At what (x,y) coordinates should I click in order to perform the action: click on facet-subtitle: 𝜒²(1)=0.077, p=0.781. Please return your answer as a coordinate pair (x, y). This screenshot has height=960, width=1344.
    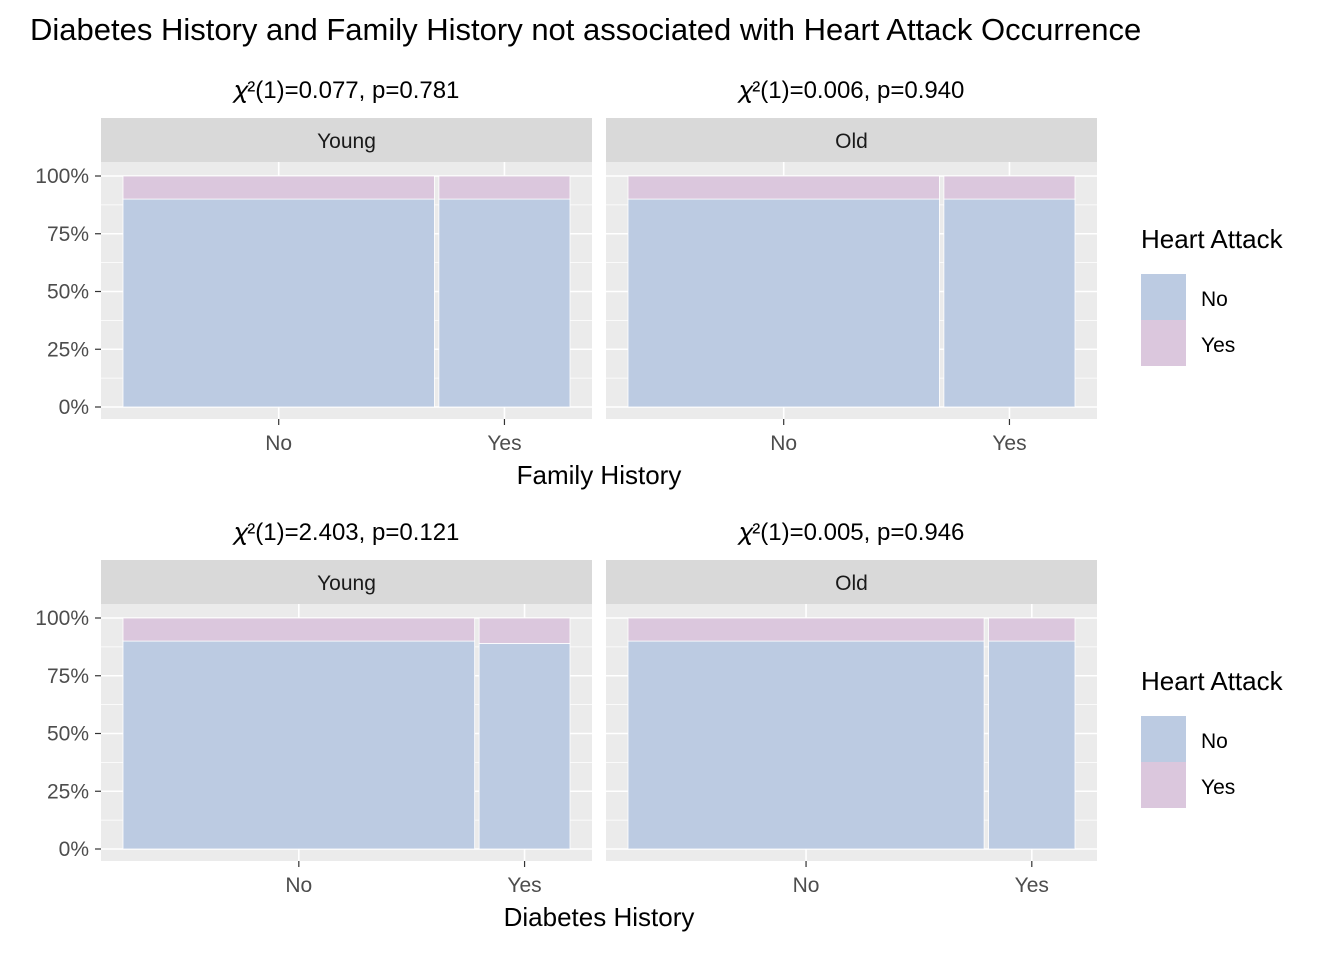
    Looking at the image, I should click on (346, 90).